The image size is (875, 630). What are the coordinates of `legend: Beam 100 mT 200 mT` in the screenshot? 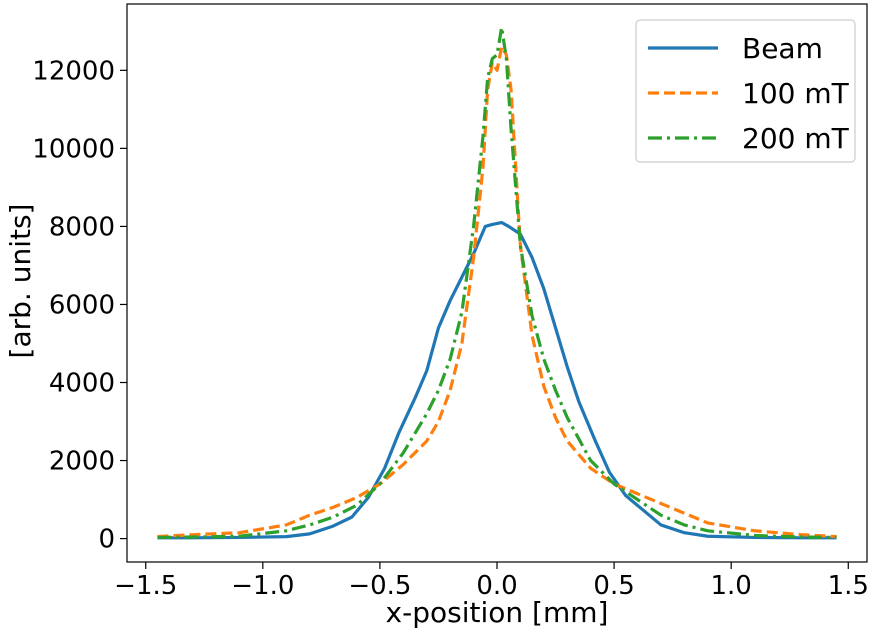 It's located at (745, 91).